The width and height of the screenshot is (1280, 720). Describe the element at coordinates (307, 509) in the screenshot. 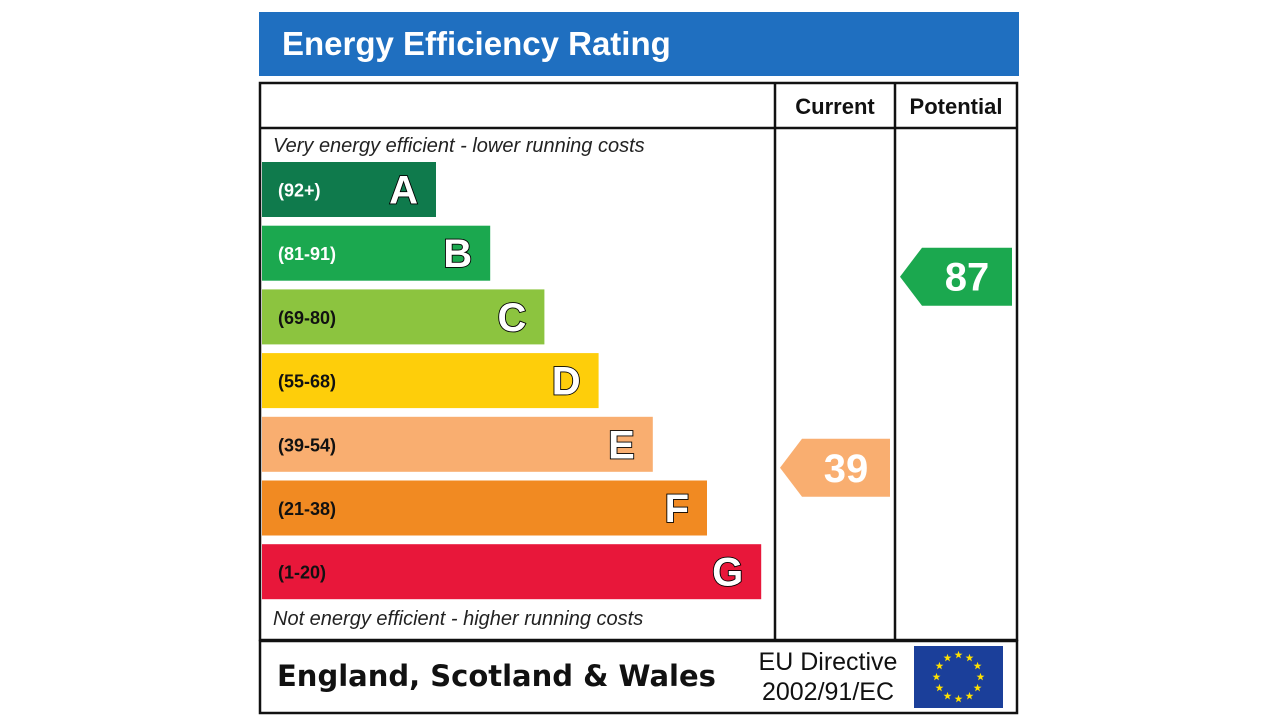

I see `band-range-f: (21-38)` at that location.